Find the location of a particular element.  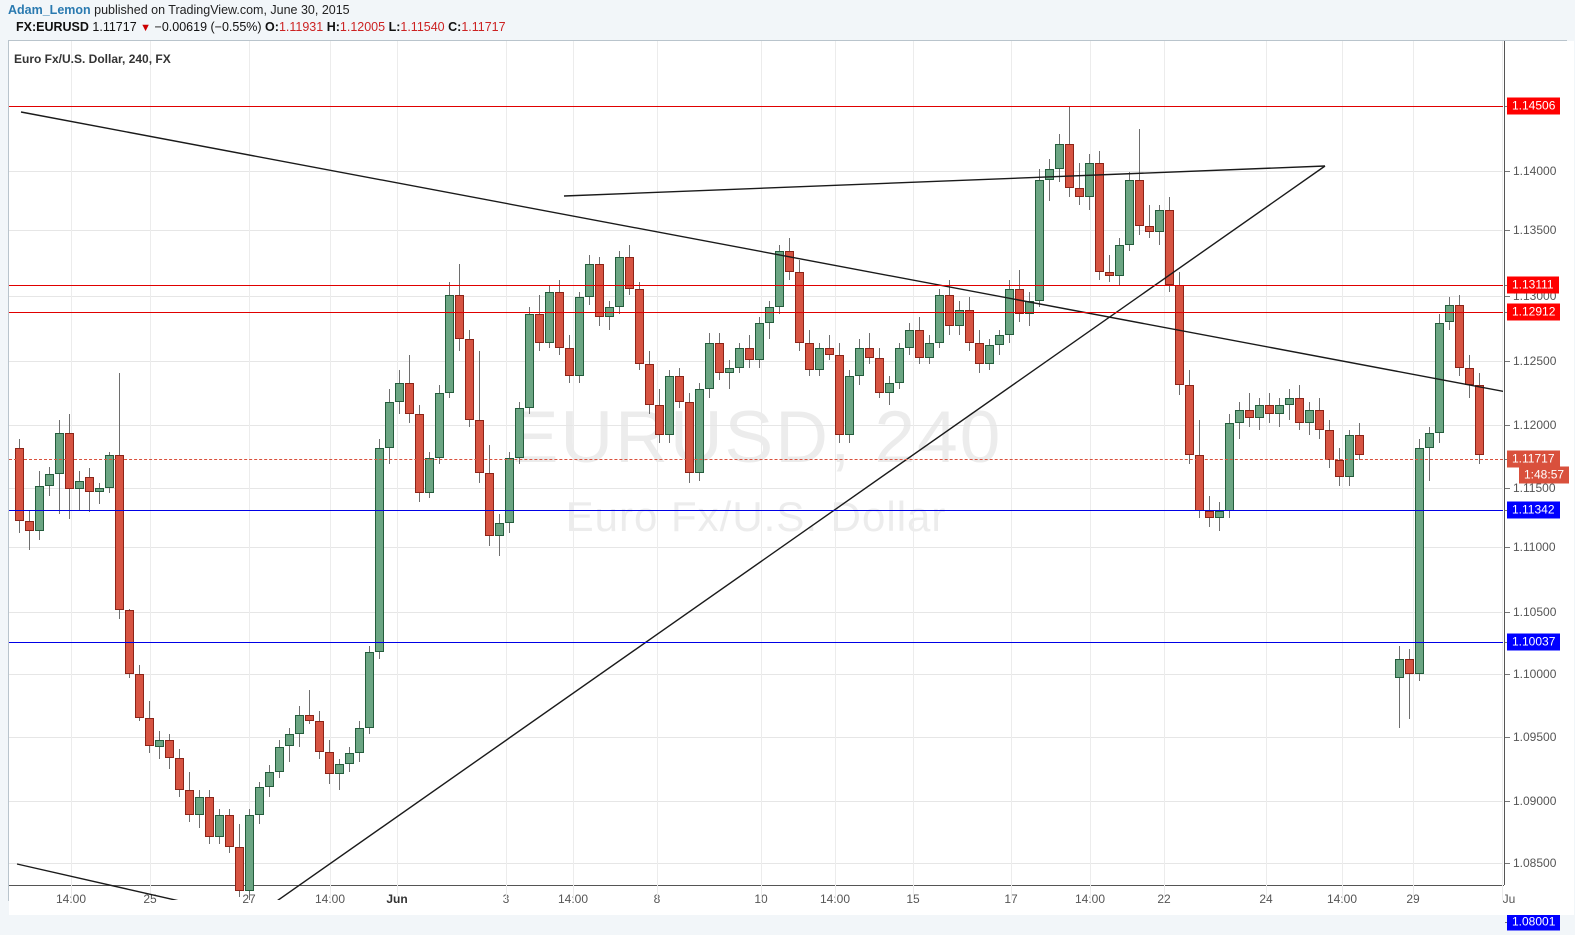

price-level-badge: 1.14506 is located at coordinates (1534, 106).